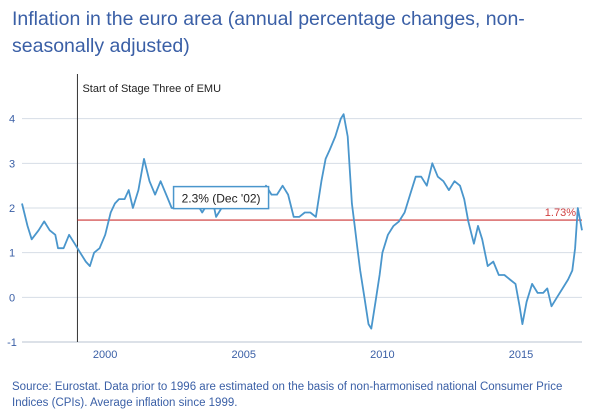  Describe the element at coordinates (12, 343) in the screenshot. I see `y-tick-label: -1` at that location.